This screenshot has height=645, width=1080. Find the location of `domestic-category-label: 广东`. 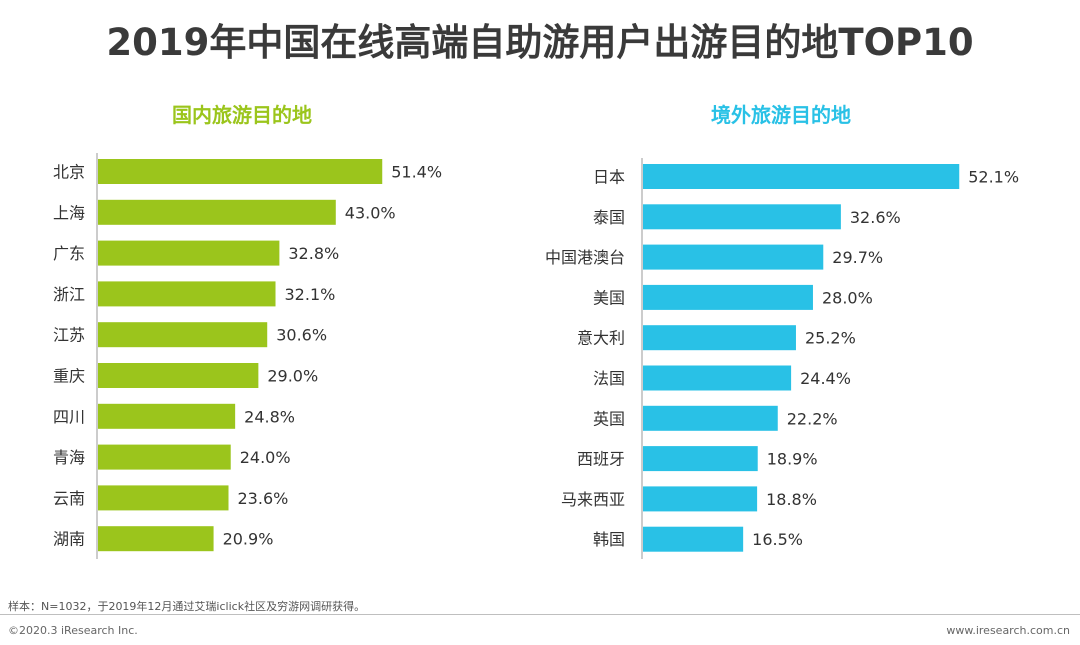

domestic-category-label: 广东 is located at coordinates (69, 253).